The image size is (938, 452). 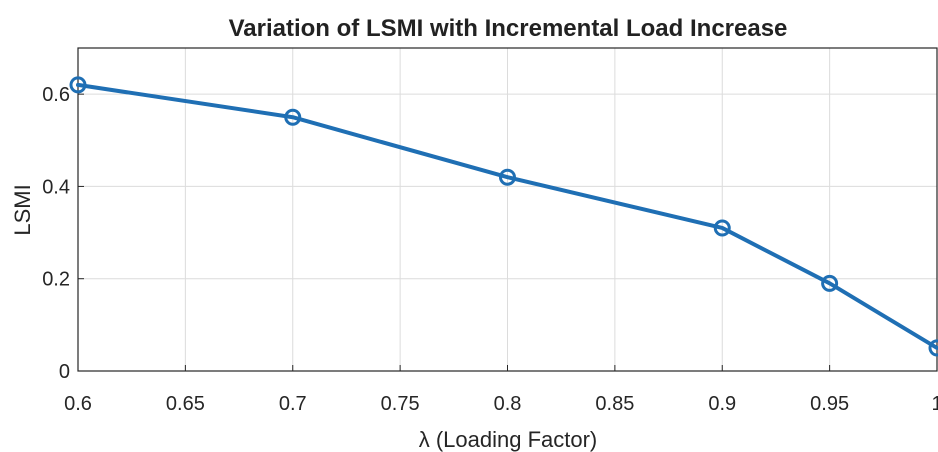 I want to click on x-tick-label: 0.85, so click(x=614, y=404).